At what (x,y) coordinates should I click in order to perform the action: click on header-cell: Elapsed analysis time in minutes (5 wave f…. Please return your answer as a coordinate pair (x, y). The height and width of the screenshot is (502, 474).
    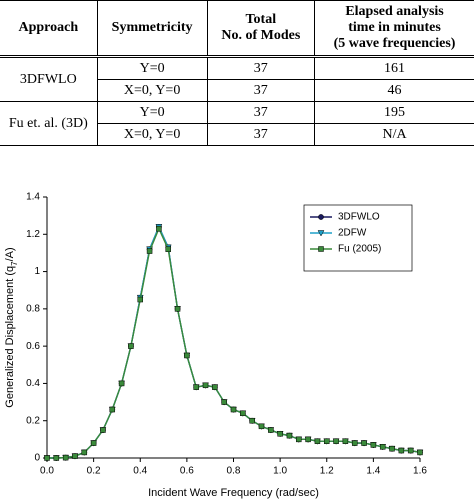
    Looking at the image, I should click on (394, 29).